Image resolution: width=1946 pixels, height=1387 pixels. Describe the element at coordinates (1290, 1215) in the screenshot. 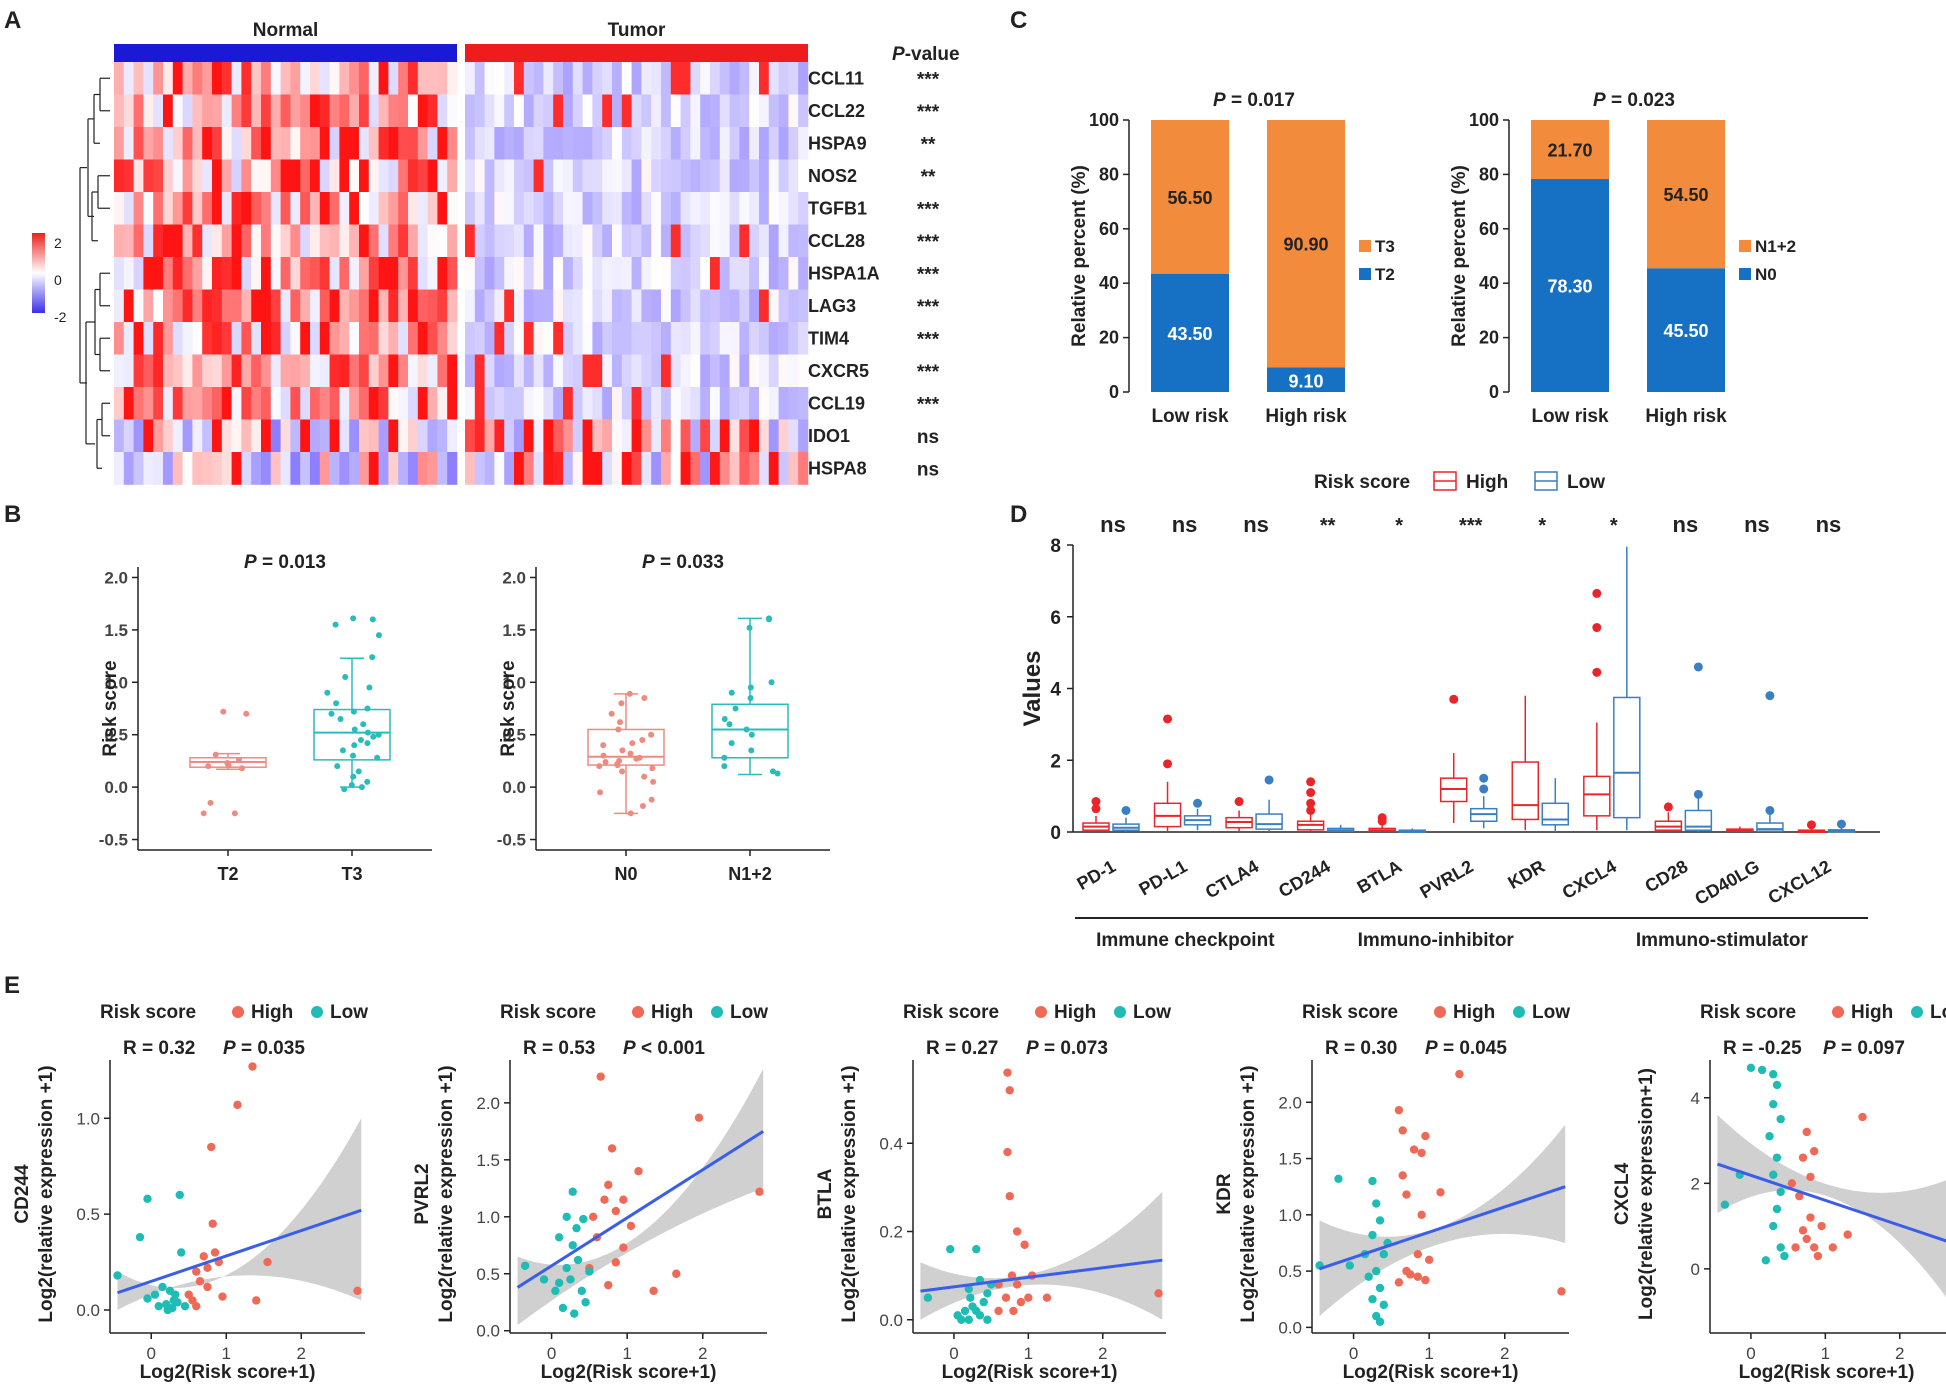

I see `y-tick-label: 1.0` at that location.